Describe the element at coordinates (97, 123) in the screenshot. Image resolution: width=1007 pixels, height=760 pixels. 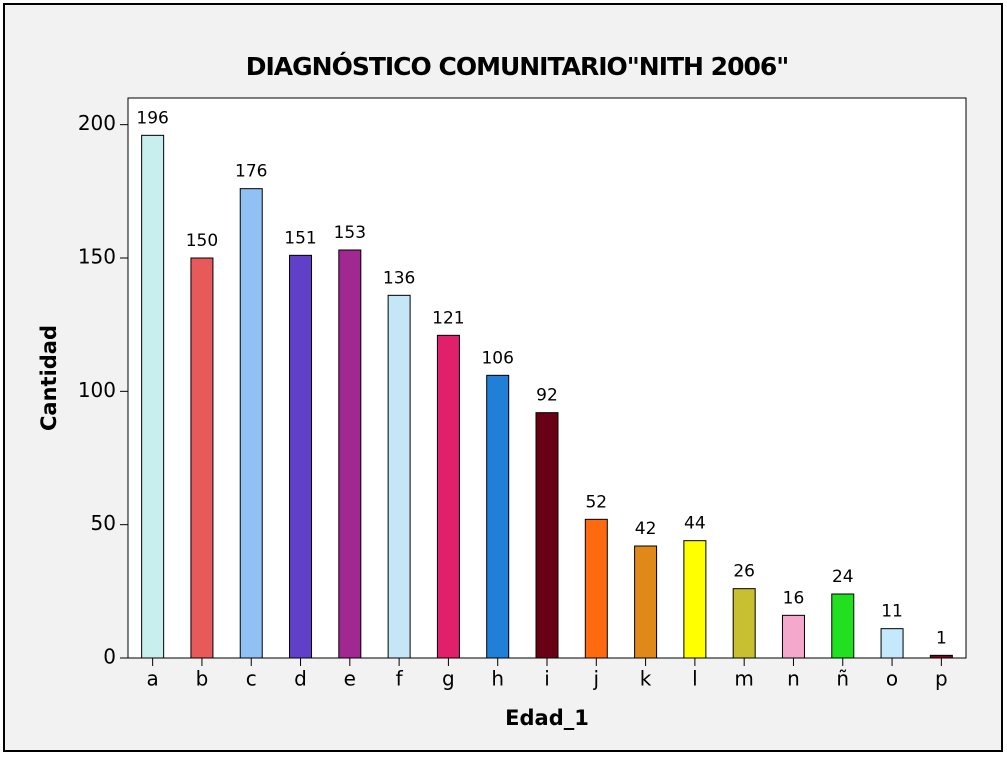
I see `y-tick-label: 200` at that location.